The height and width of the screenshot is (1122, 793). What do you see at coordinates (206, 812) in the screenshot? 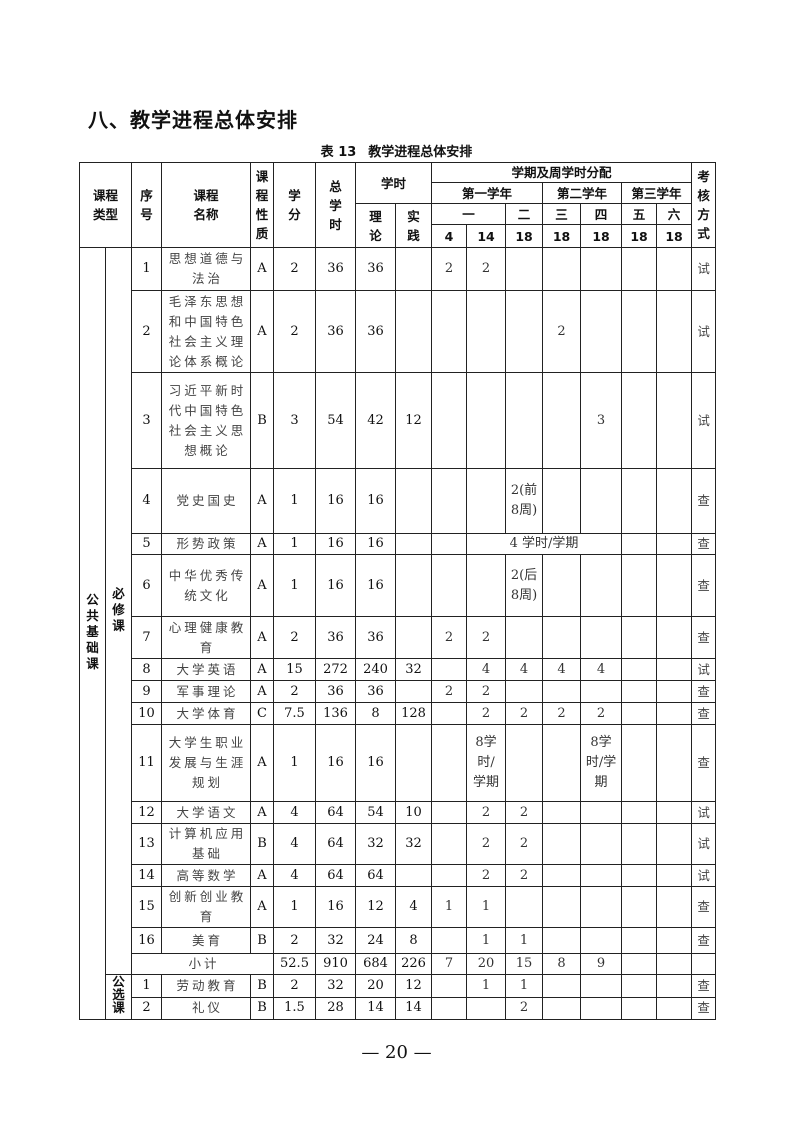
I see `course-name-cell: 大学语文` at bounding box center [206, 812].